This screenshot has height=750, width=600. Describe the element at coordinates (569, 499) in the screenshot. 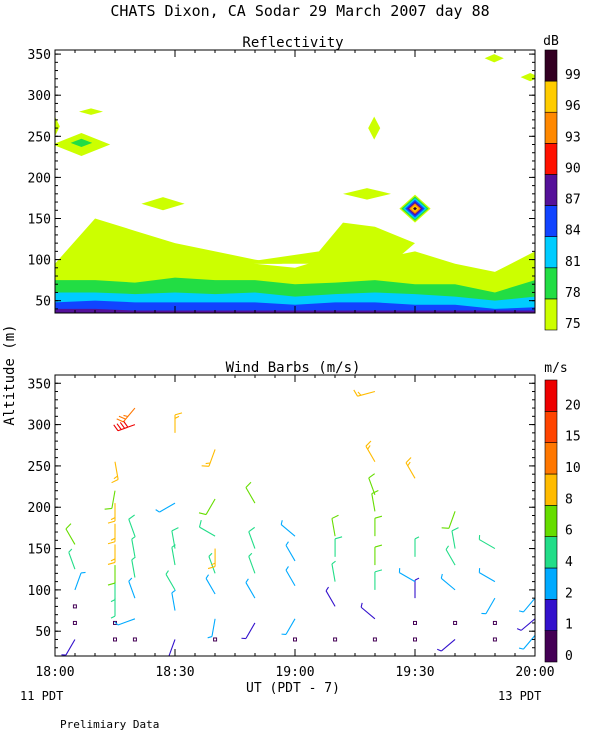

I see `wind-legend-label-8: 8` at that location.